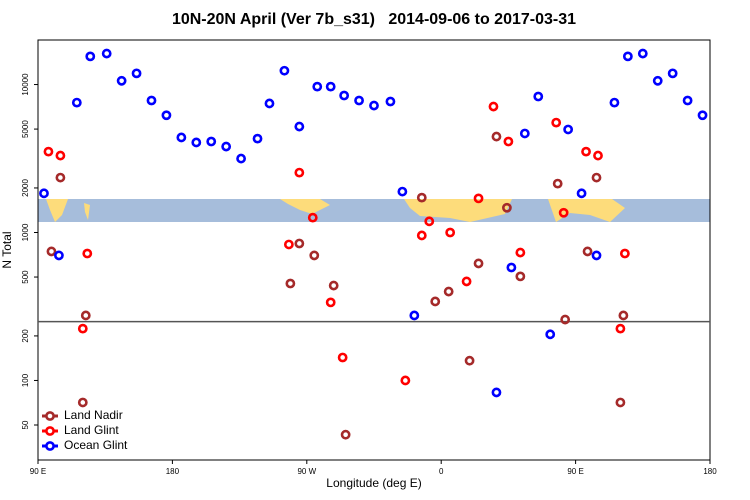  What do you see at coordinates (96, 445) in the screenshot?
I see `legend-label: Ocean Glint` at bounding box center [96, 445].